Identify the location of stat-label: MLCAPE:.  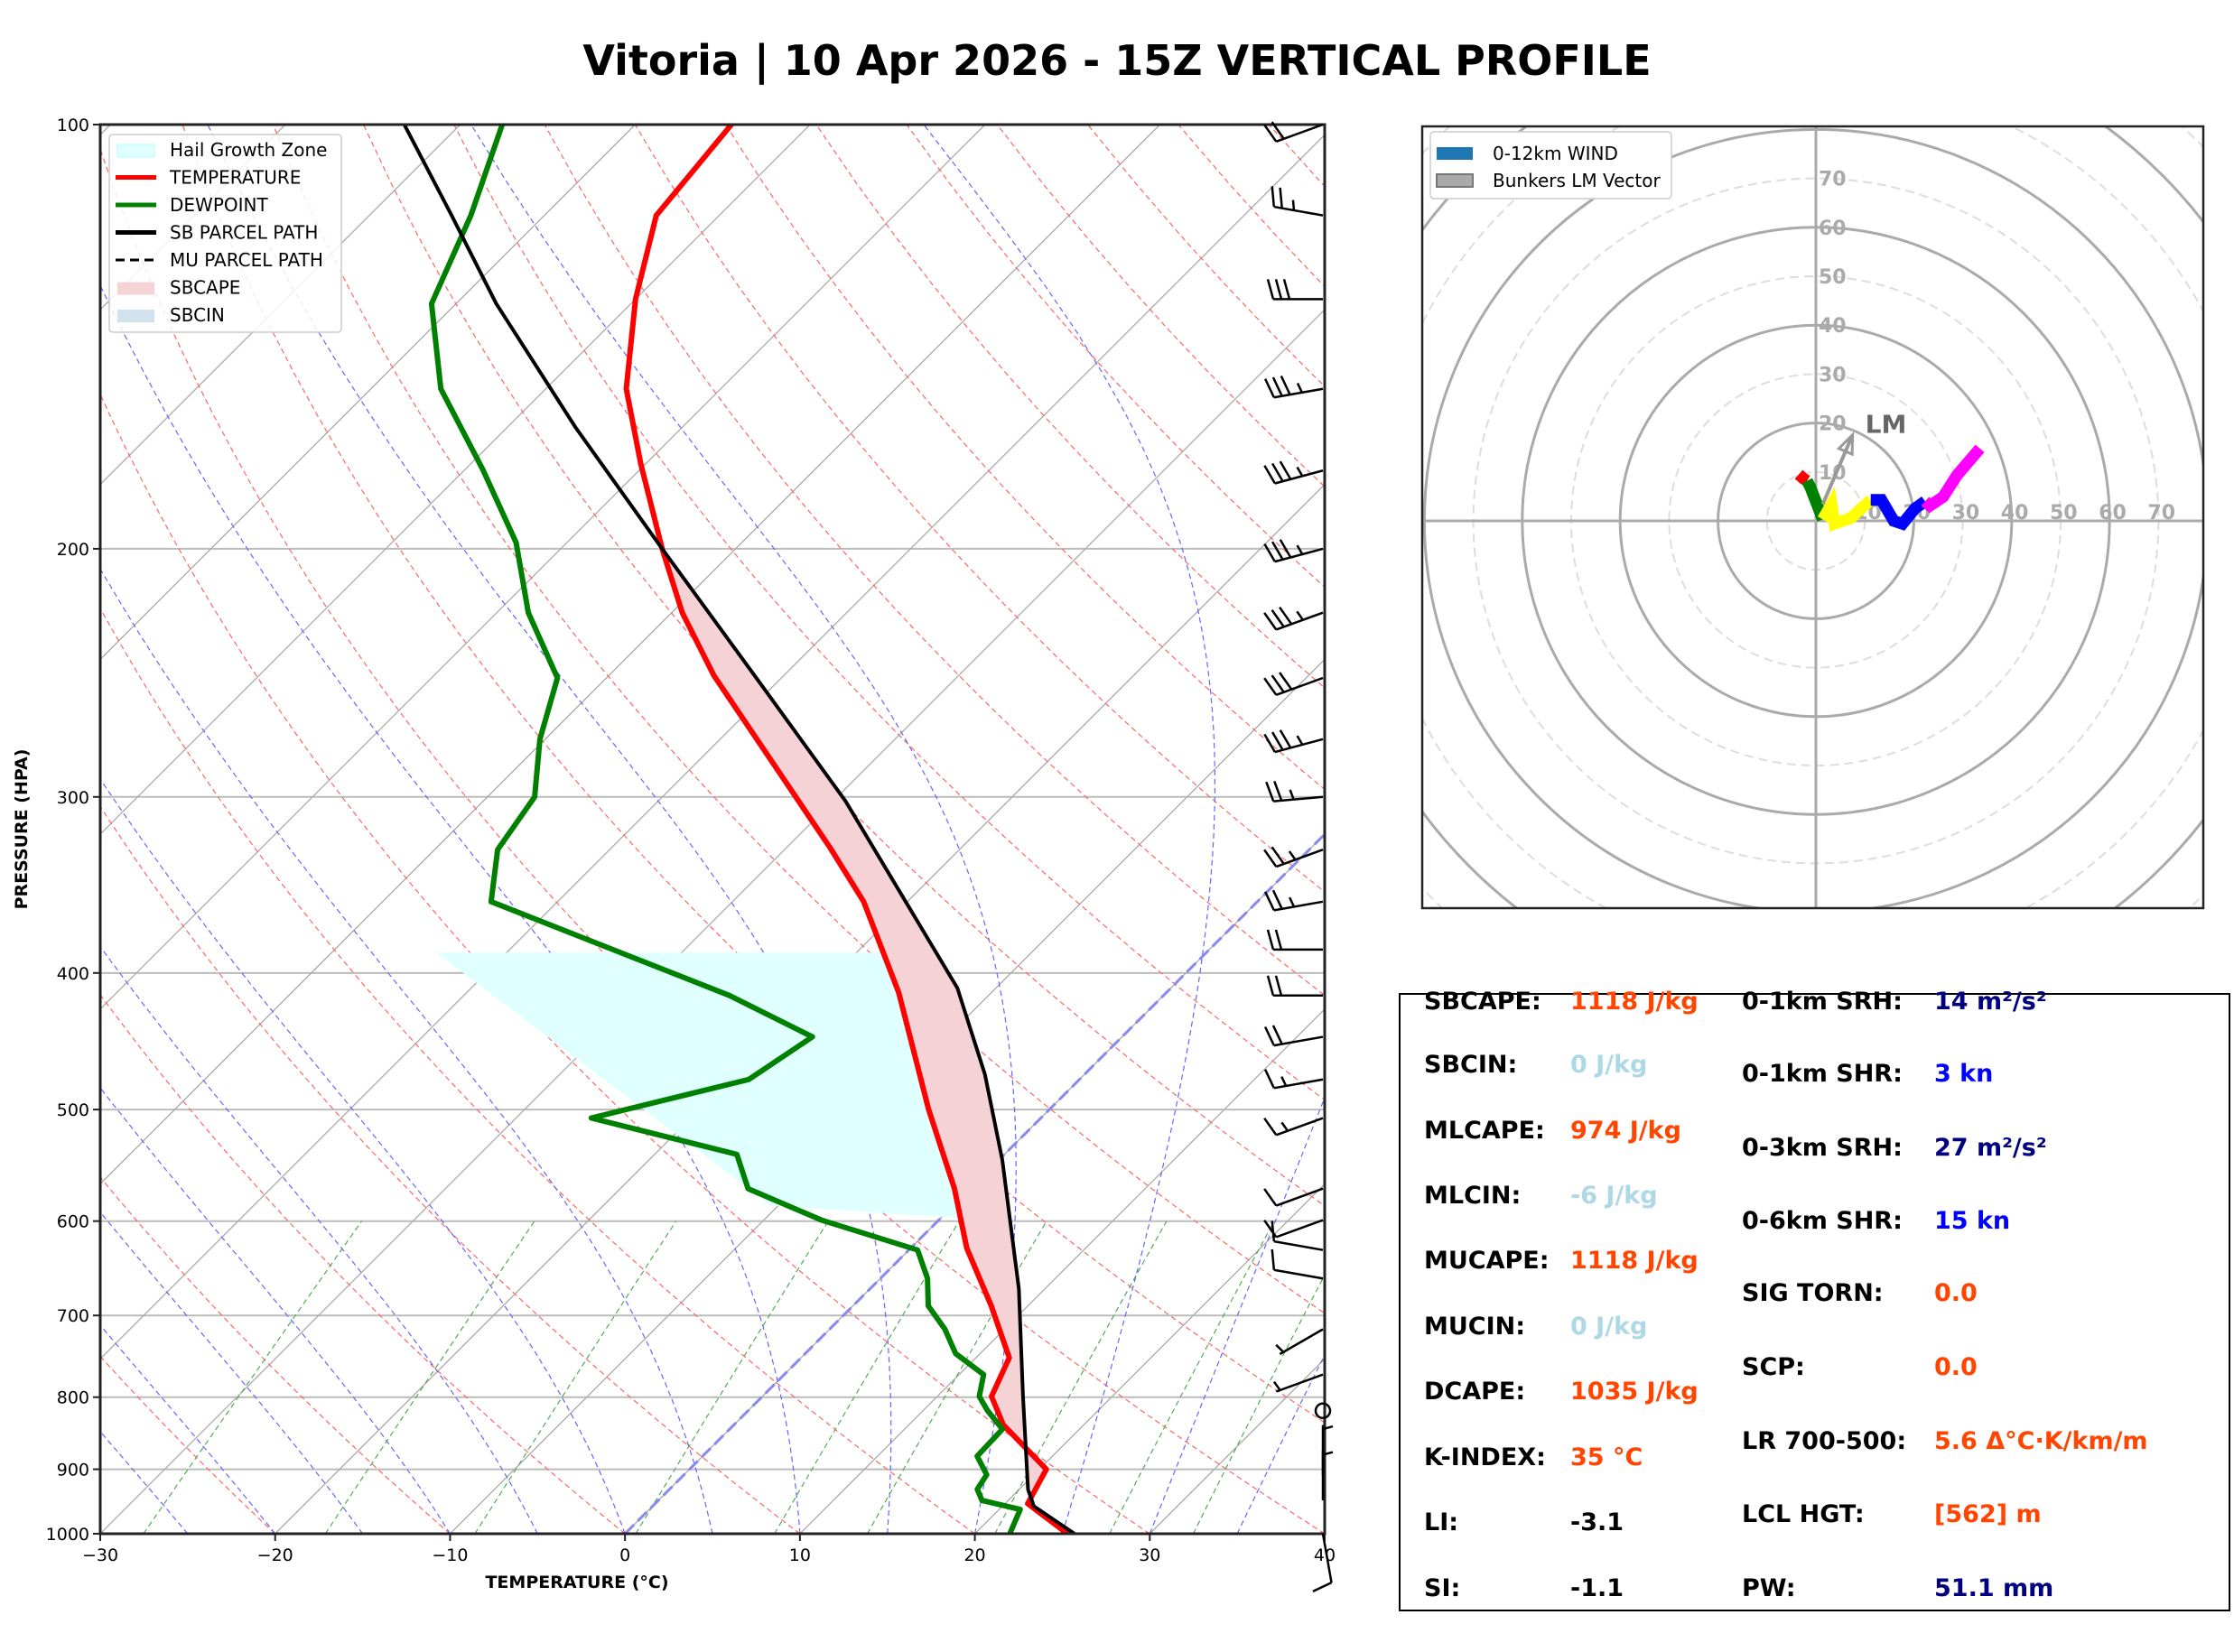
(1484, 1131).